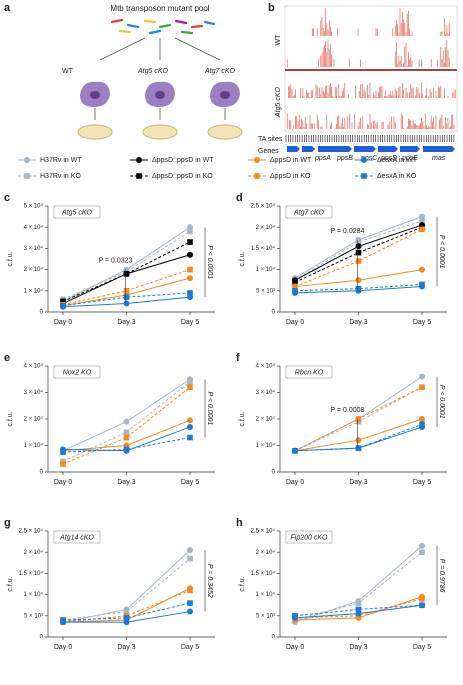 The height and width of the screenshot is (685, 463). I want to click on row-label: TA sites, so click(270, 139).